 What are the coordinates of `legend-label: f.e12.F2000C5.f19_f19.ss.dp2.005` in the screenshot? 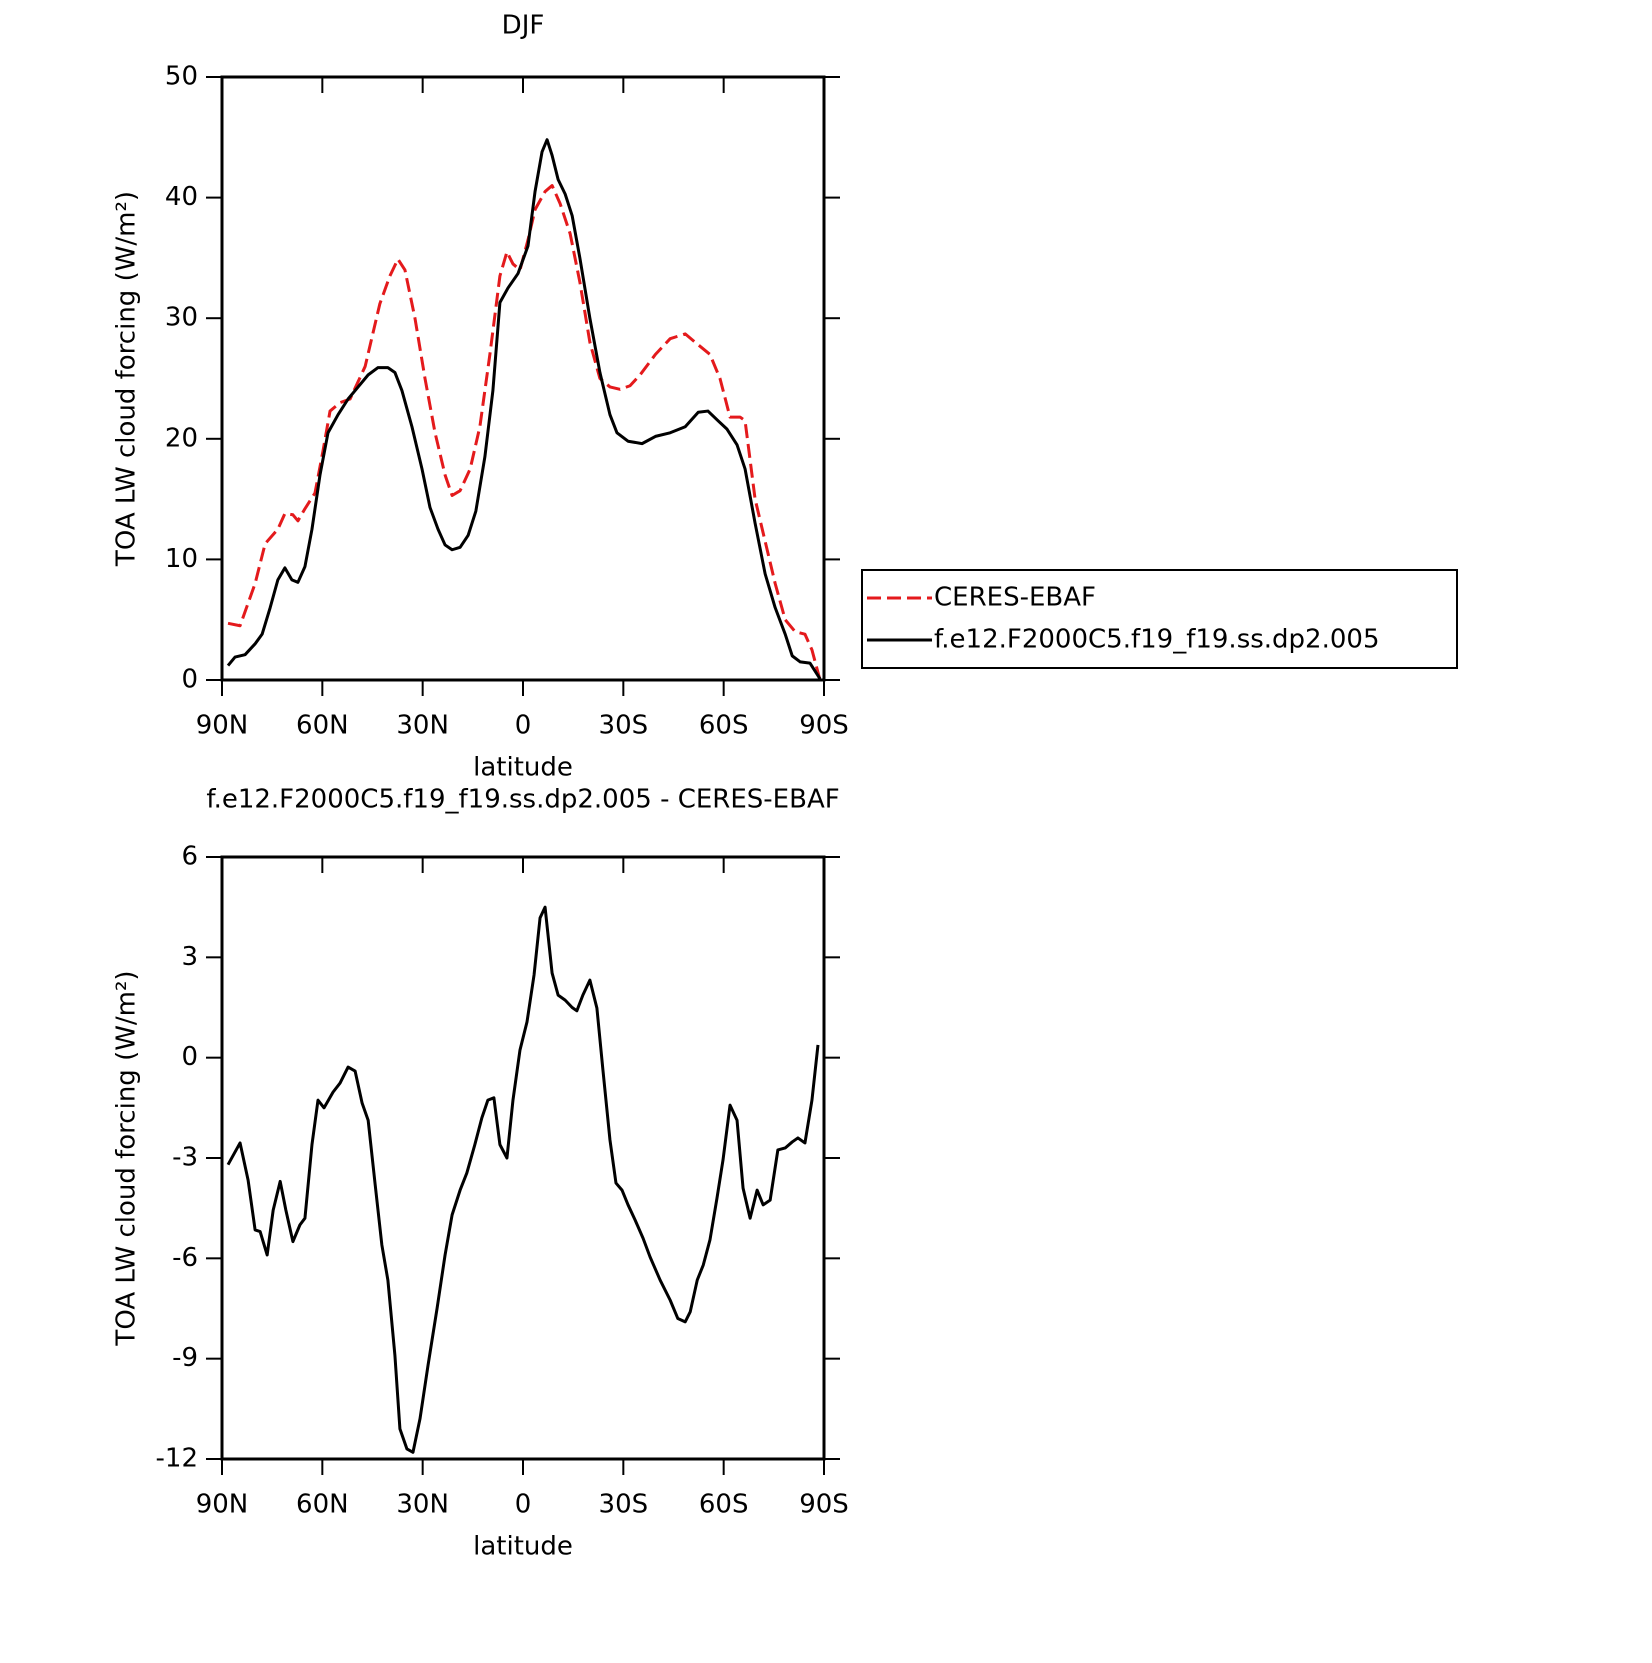 It's located at (1157, 640).